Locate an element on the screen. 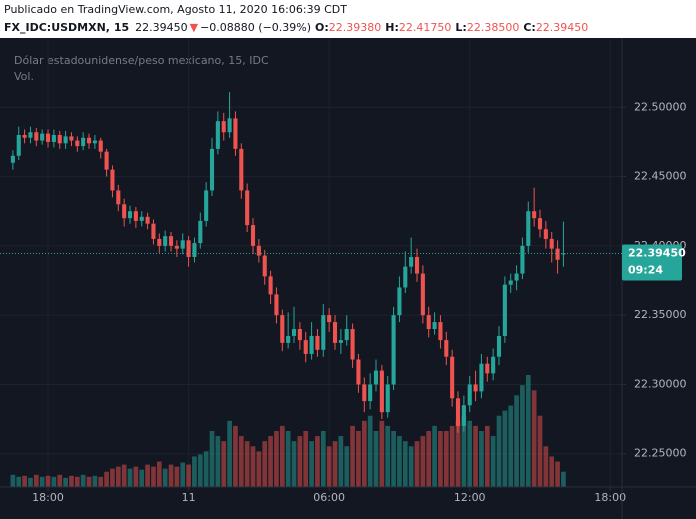 The height and width of the screenshot is (519, 696). y-tick-label: 22.35000 is located at coordinates (660, 314).